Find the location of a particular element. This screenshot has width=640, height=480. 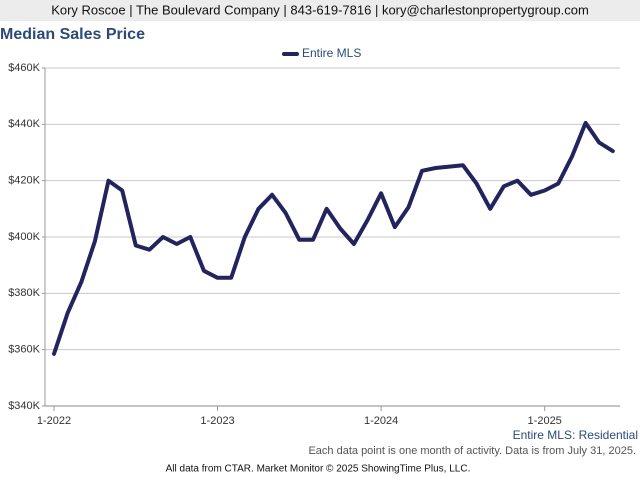

y-tick-label: $460K is located at coordinates (24, 68).